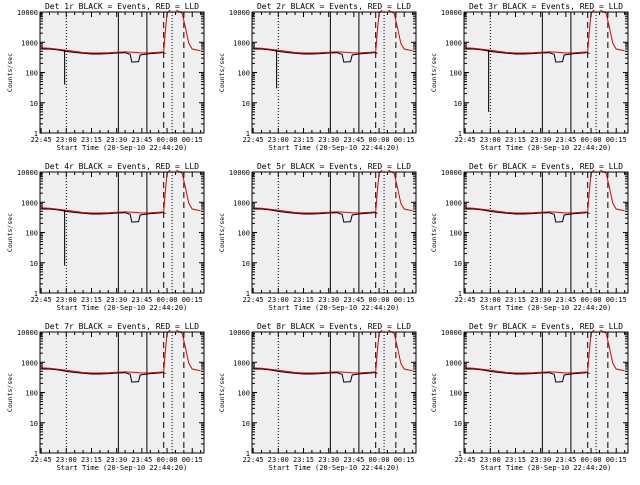 The height and width of the screenshot is (485, 640). What do you see at coordinates (122, 6) in the screenshot?
I see `panel-title: Det 1r BLACK = Events, RED = LLD` at bounding box center [122, 6].